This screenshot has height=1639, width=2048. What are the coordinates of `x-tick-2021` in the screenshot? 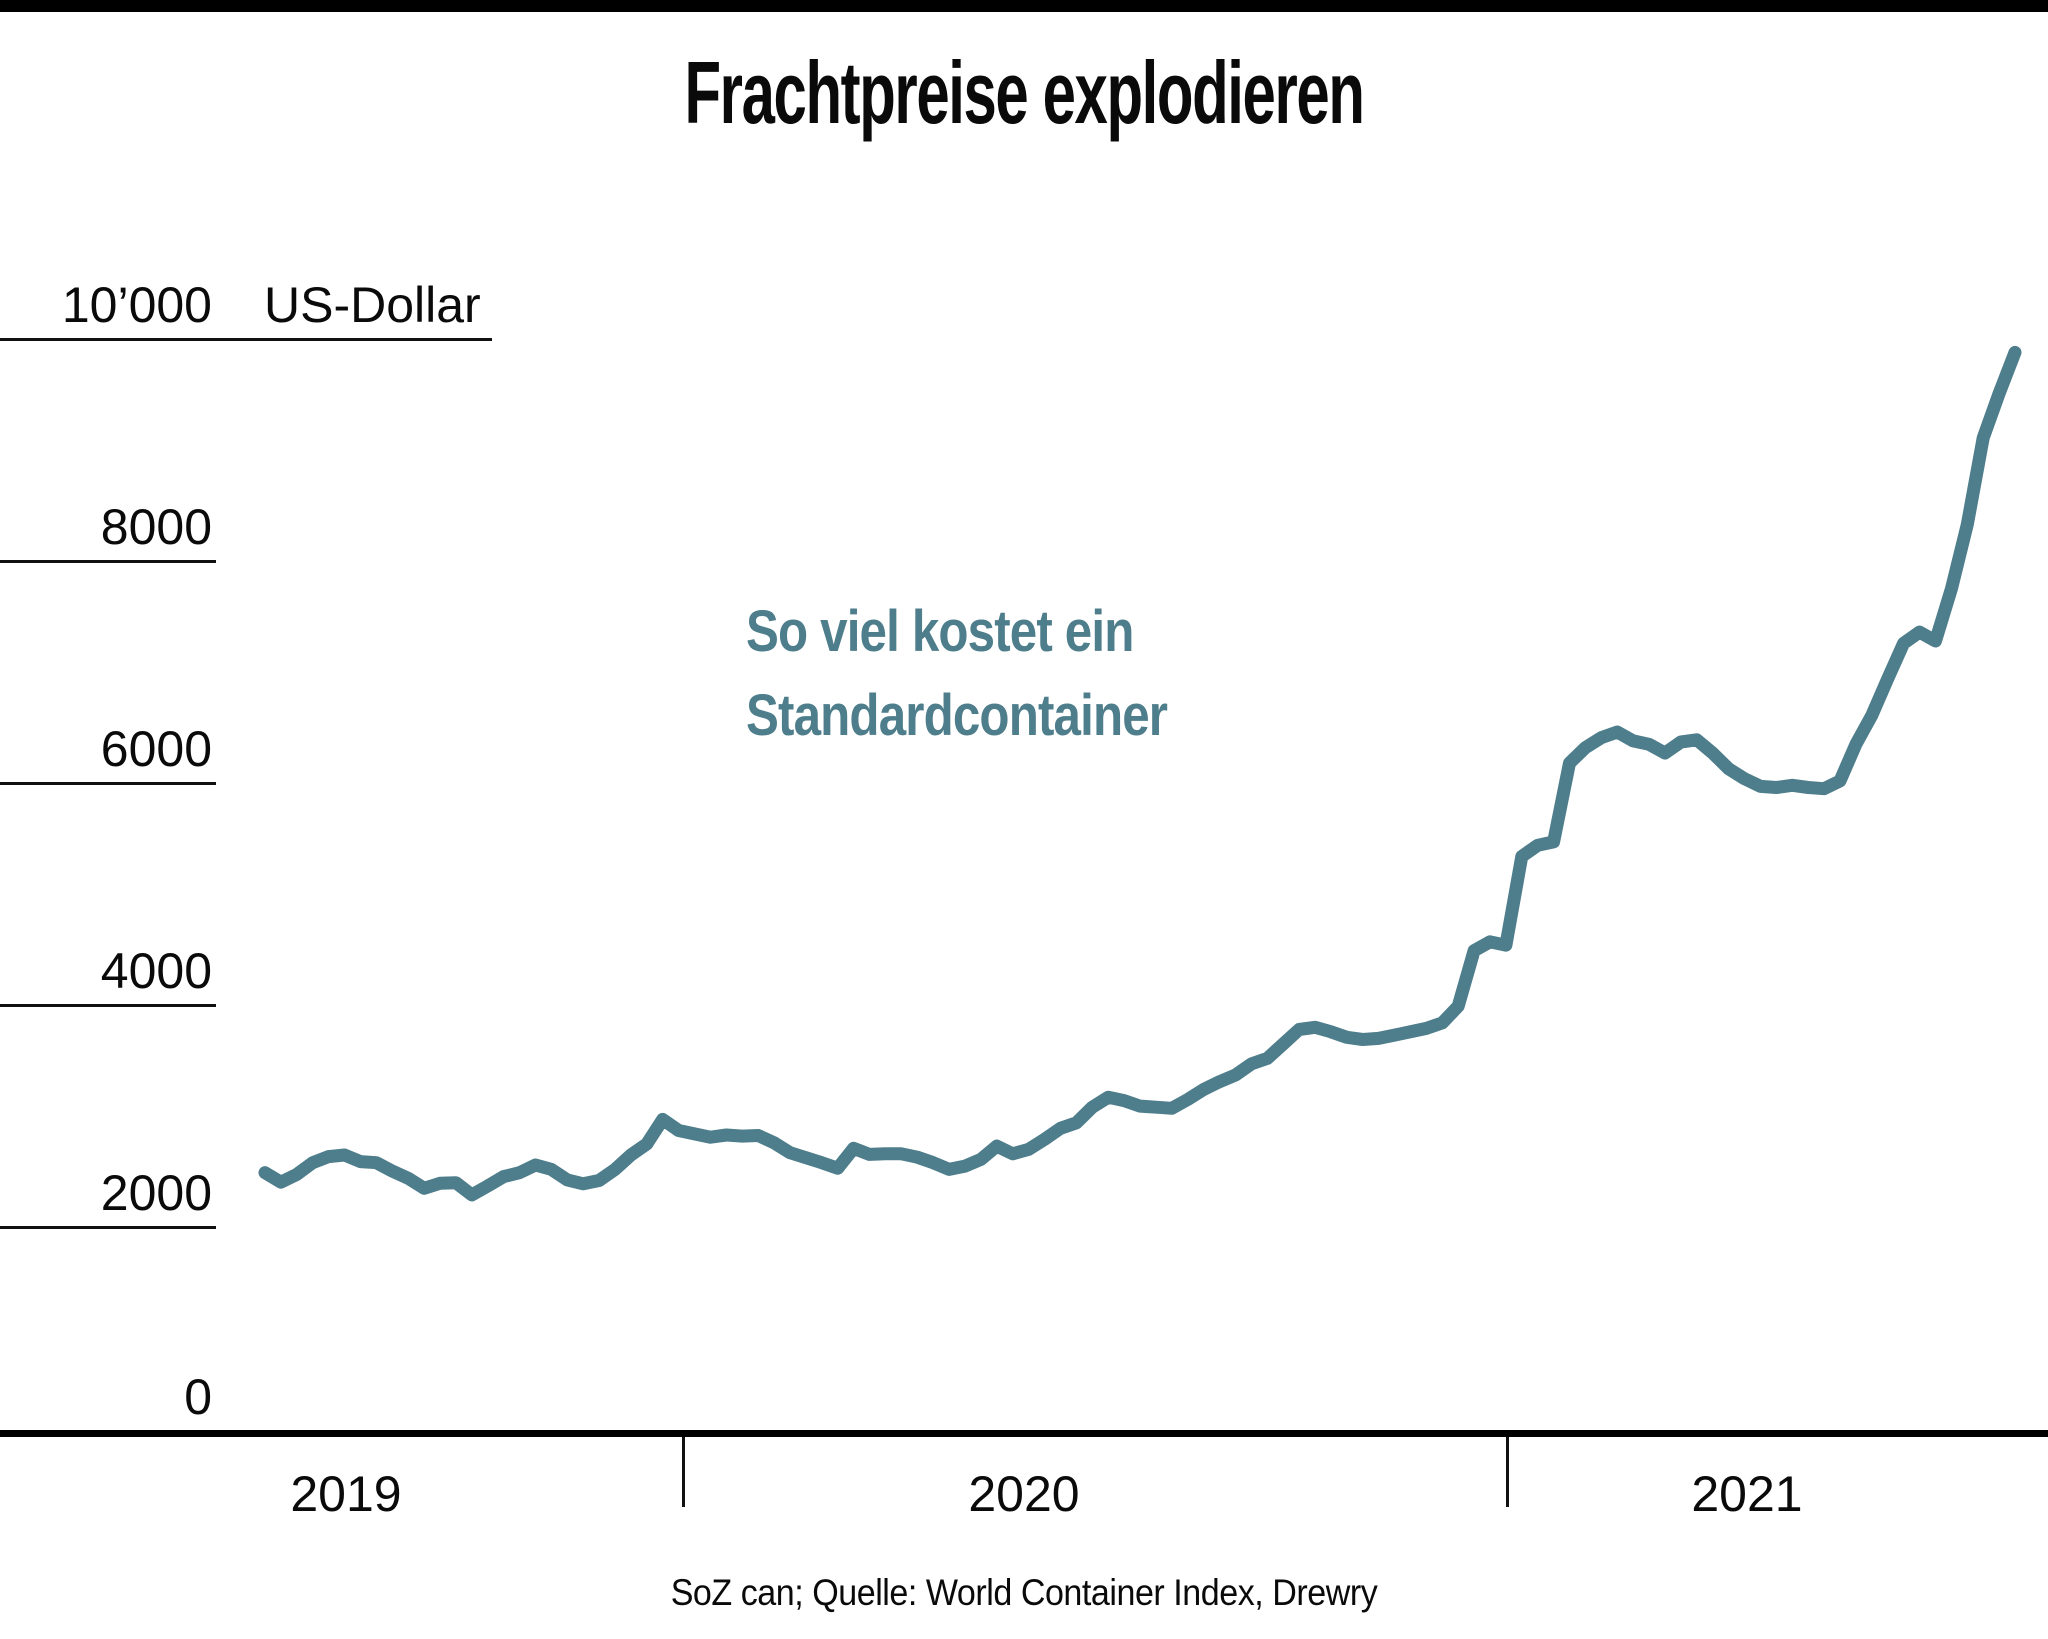 It's located at (1507, 1472).